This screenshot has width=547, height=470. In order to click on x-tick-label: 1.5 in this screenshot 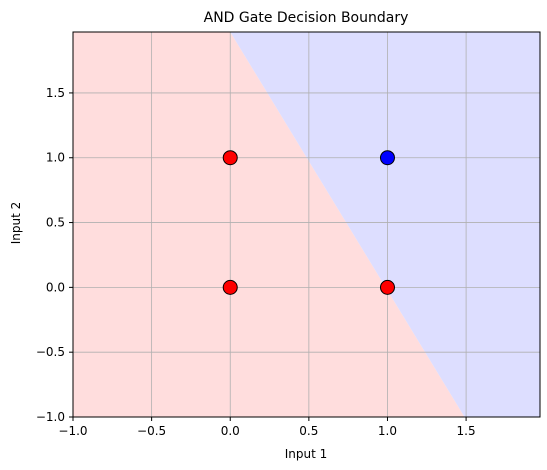, I will do `click(466, 431)`.